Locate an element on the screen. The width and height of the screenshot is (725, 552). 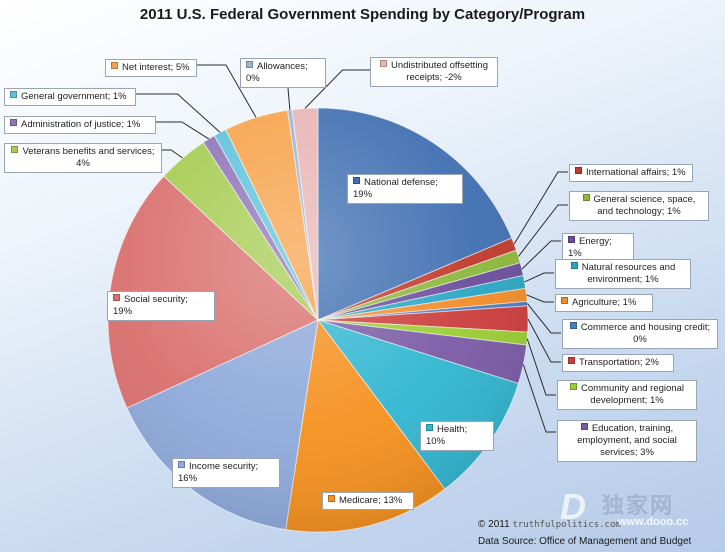
label-net-interest: Net interest; 5% is located at coordinates (151, 68).